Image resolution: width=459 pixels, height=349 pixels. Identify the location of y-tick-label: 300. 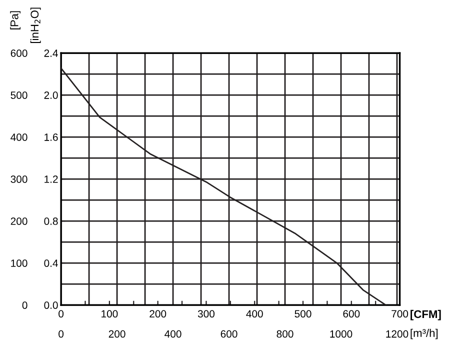
(19, 179).